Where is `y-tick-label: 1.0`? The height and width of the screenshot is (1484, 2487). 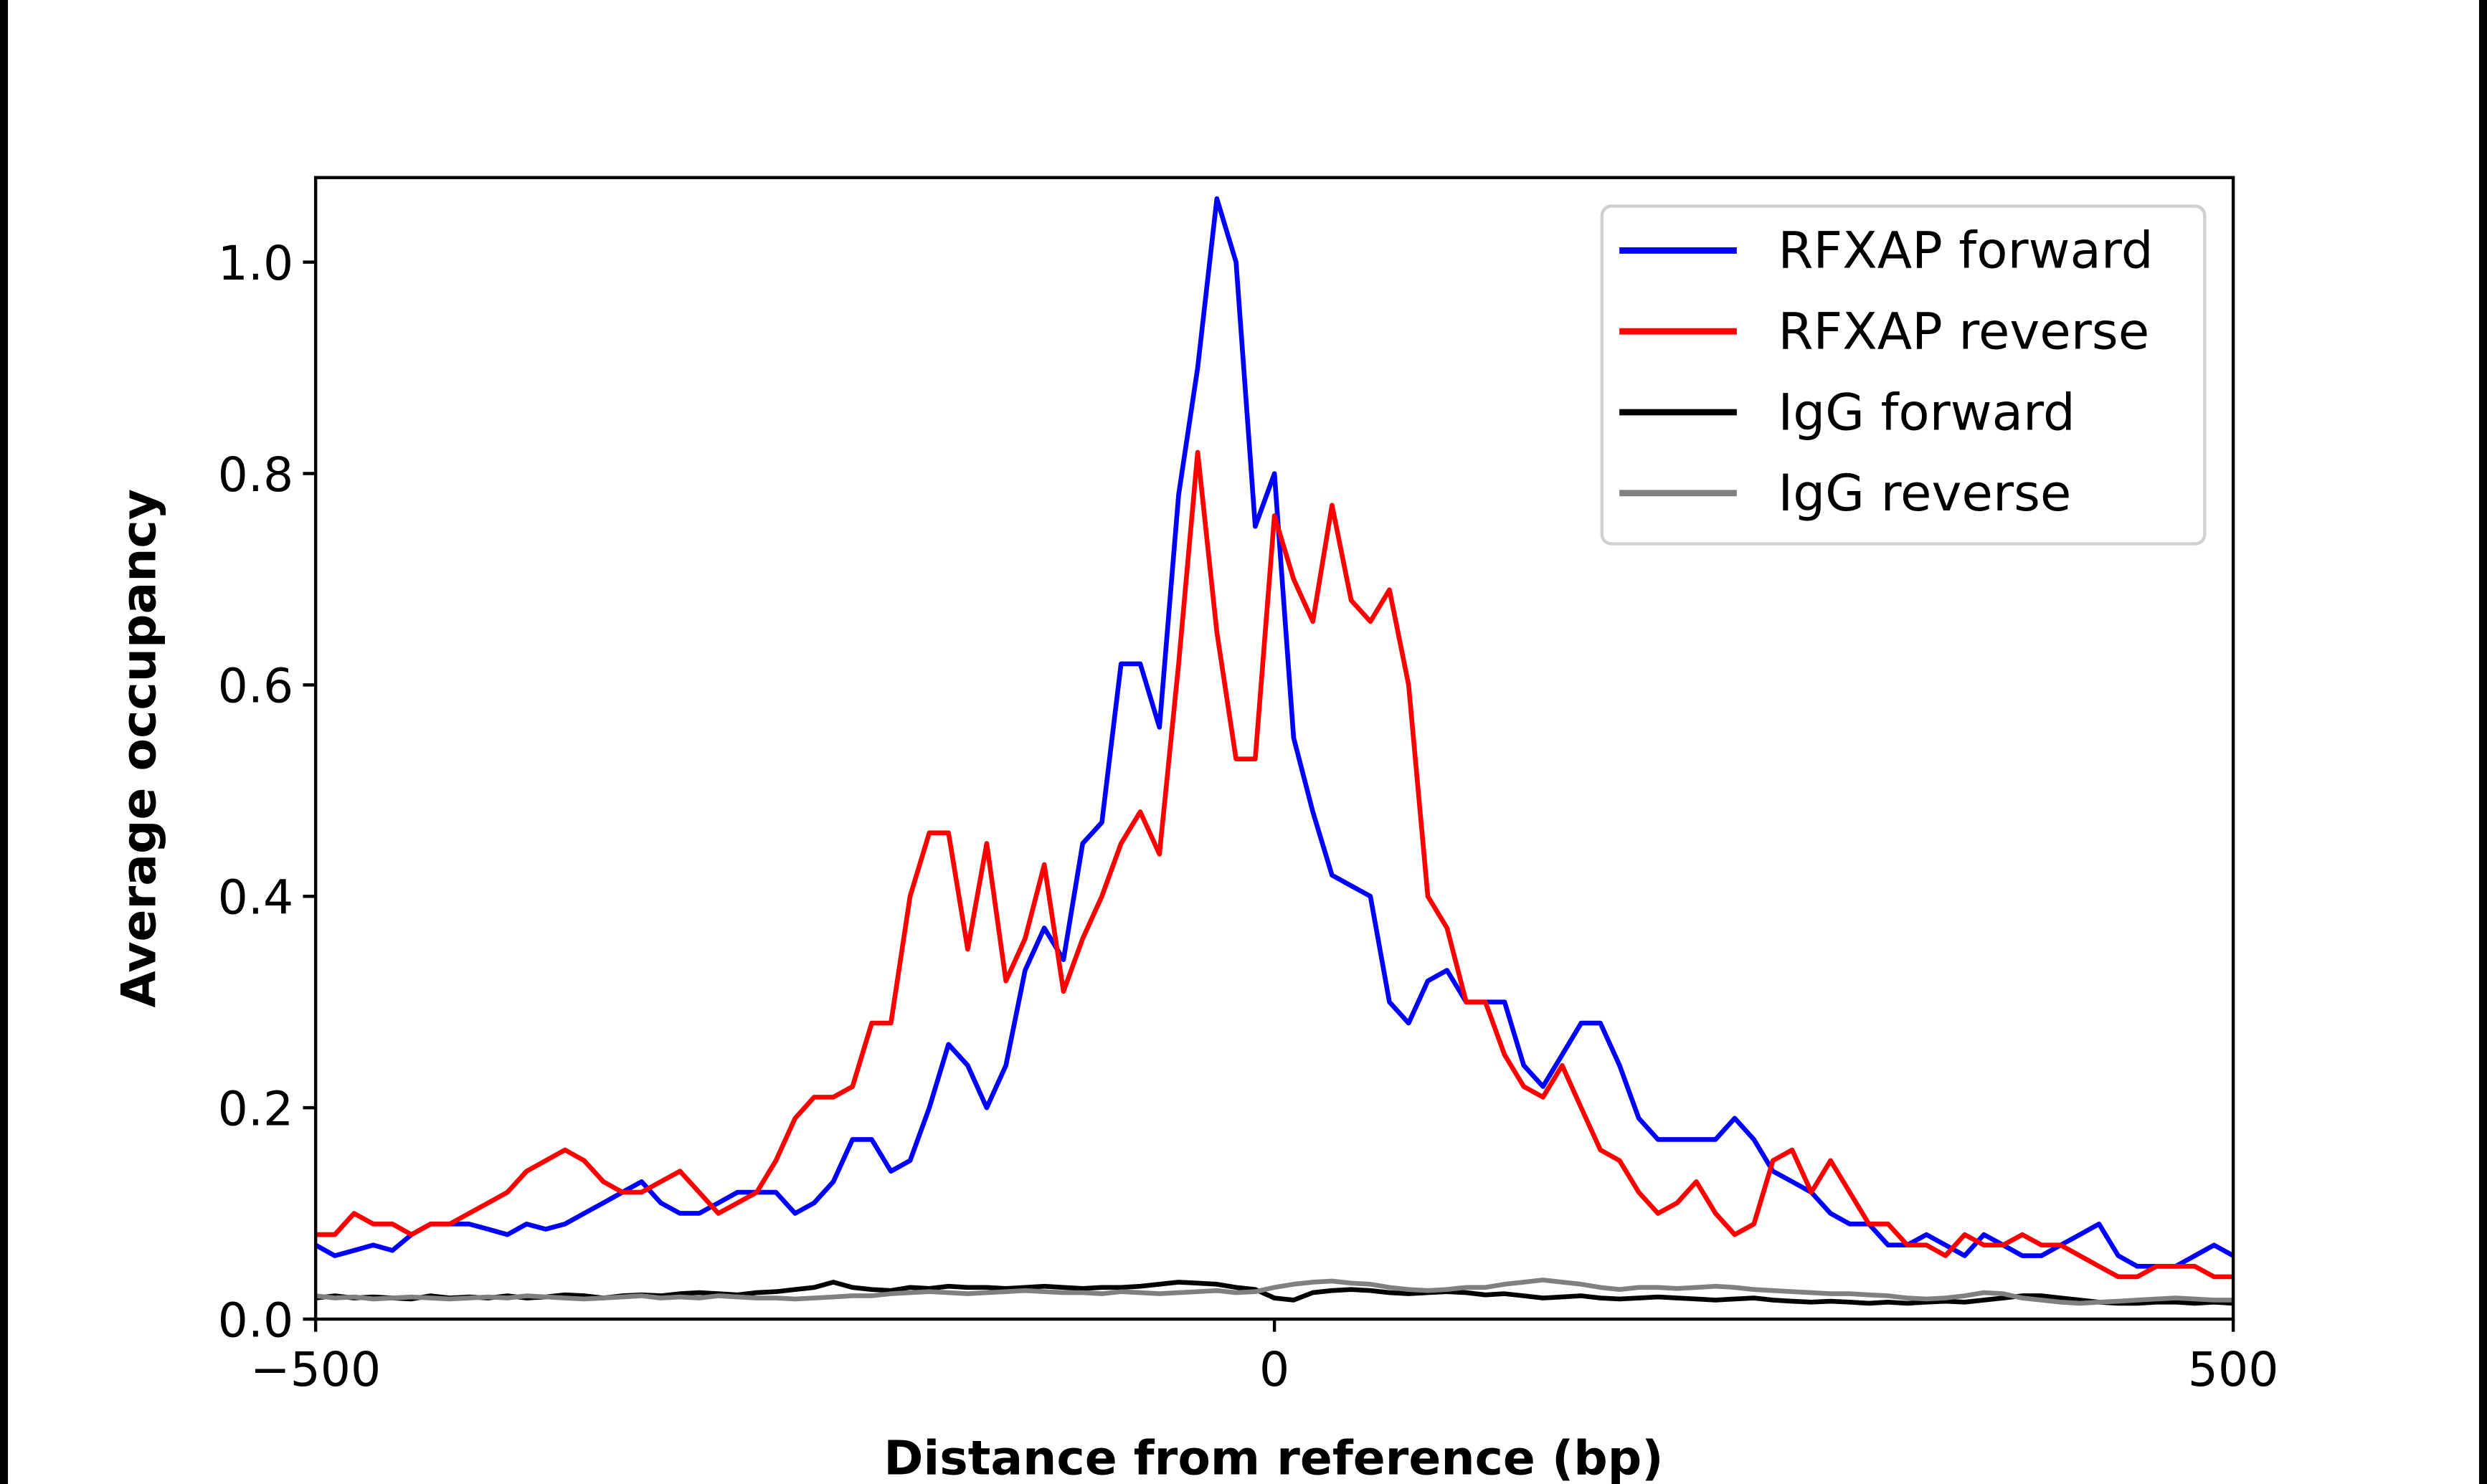 y-tick-label: 1.0 is located at coordinates (256, 263).